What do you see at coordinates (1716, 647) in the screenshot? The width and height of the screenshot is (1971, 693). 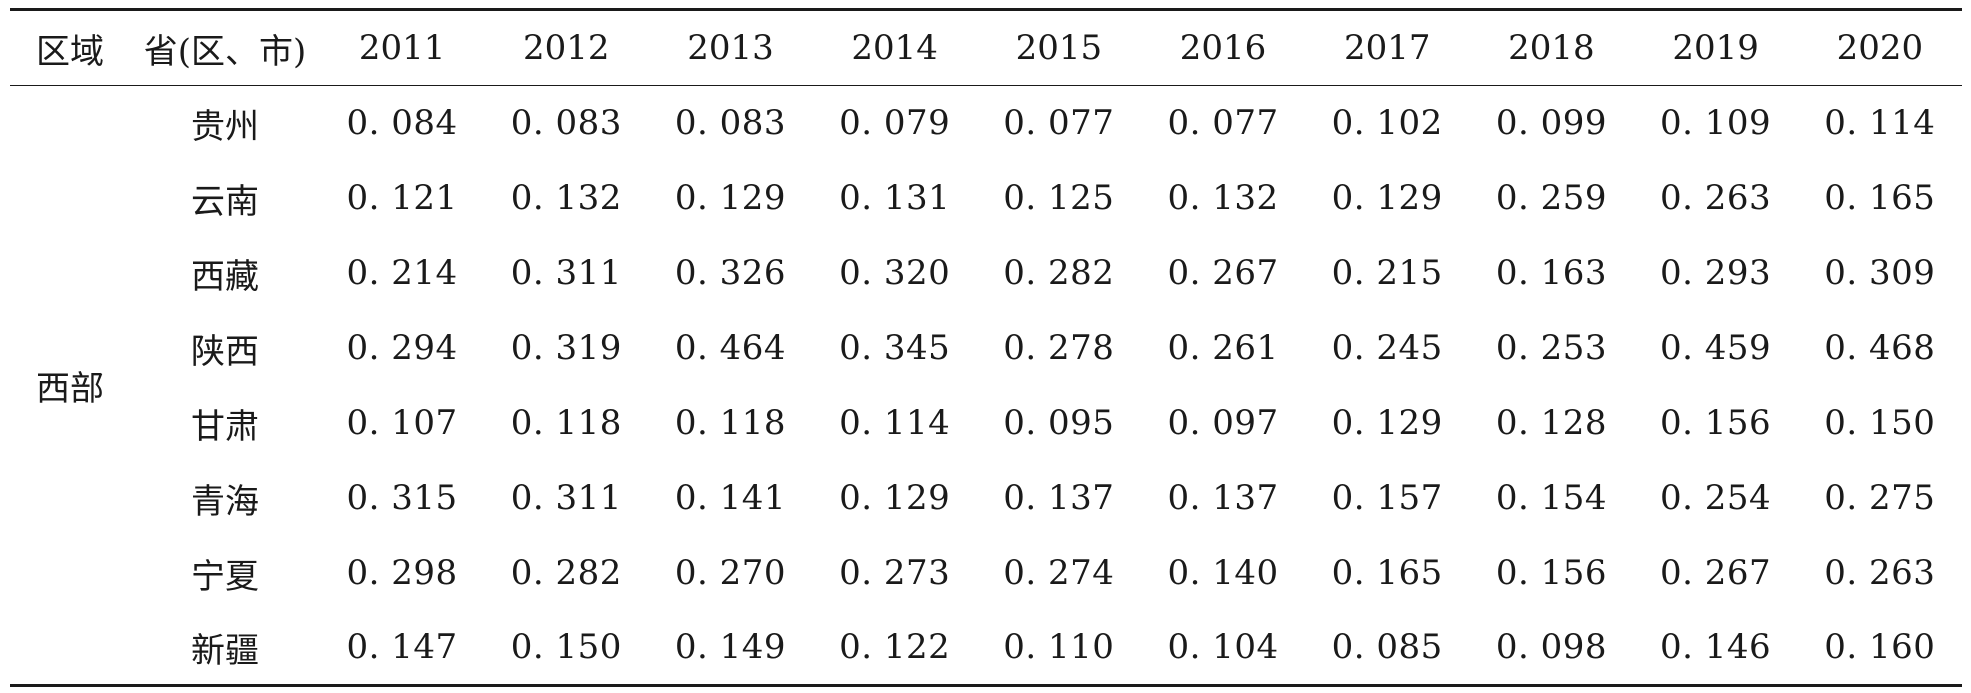 I see `value-cell: 0. 146` at bounding box center [1716, 647].